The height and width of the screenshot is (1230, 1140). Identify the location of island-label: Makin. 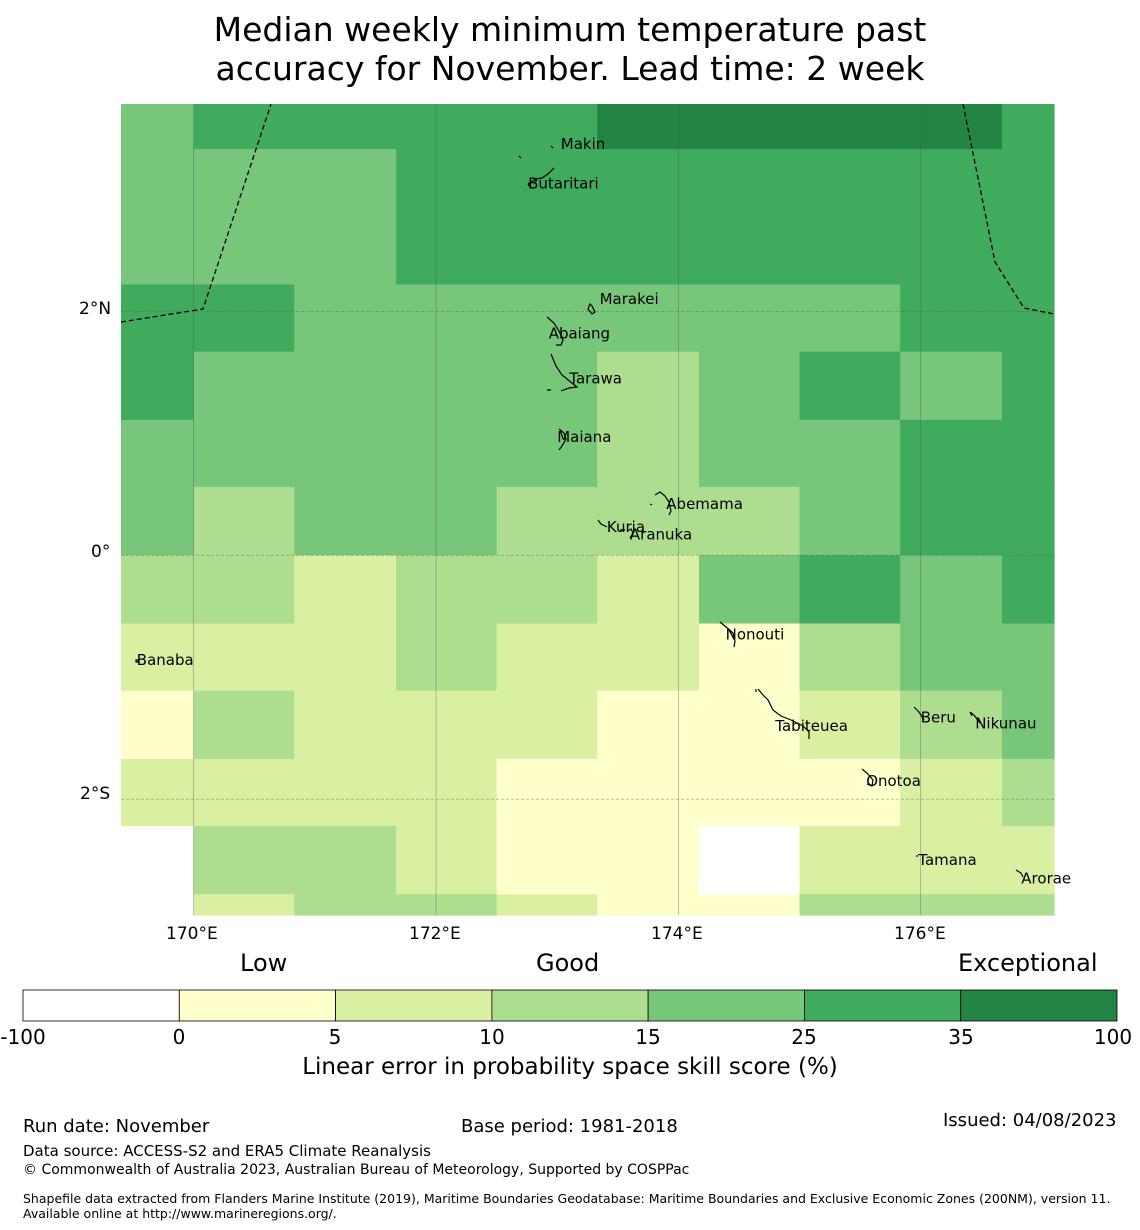
(583, 144).